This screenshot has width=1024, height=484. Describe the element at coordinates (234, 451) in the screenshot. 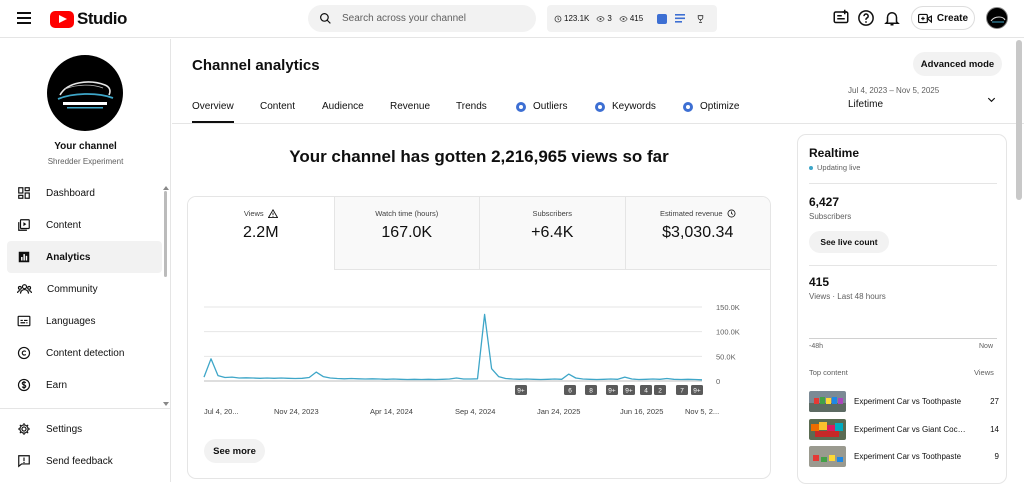

I see `see-more-button: See more` at that location.